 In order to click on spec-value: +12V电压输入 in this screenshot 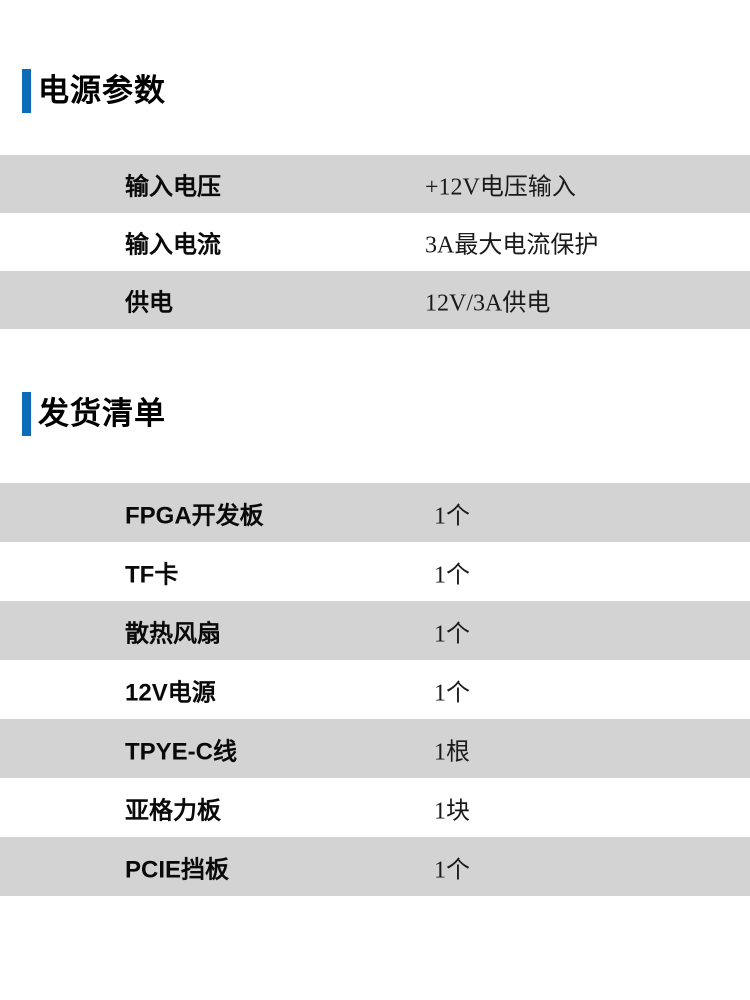, I will do `click(500, 187)`.